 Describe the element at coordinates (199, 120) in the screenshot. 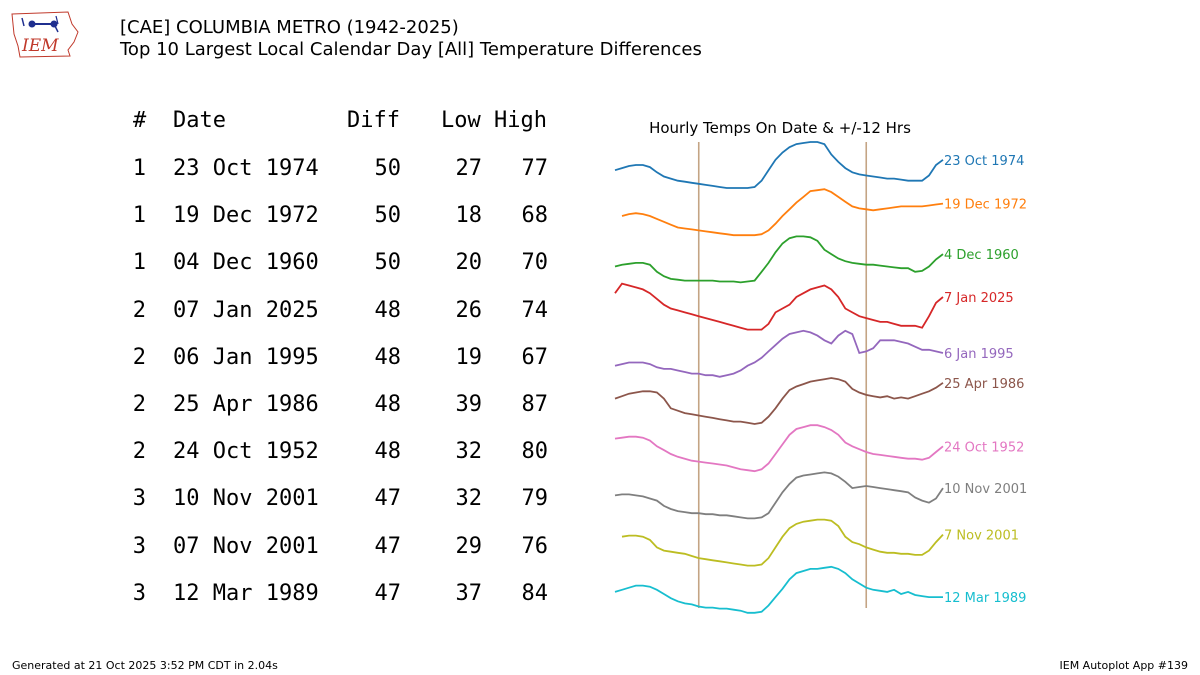

I see `header-date: Date` at that location.